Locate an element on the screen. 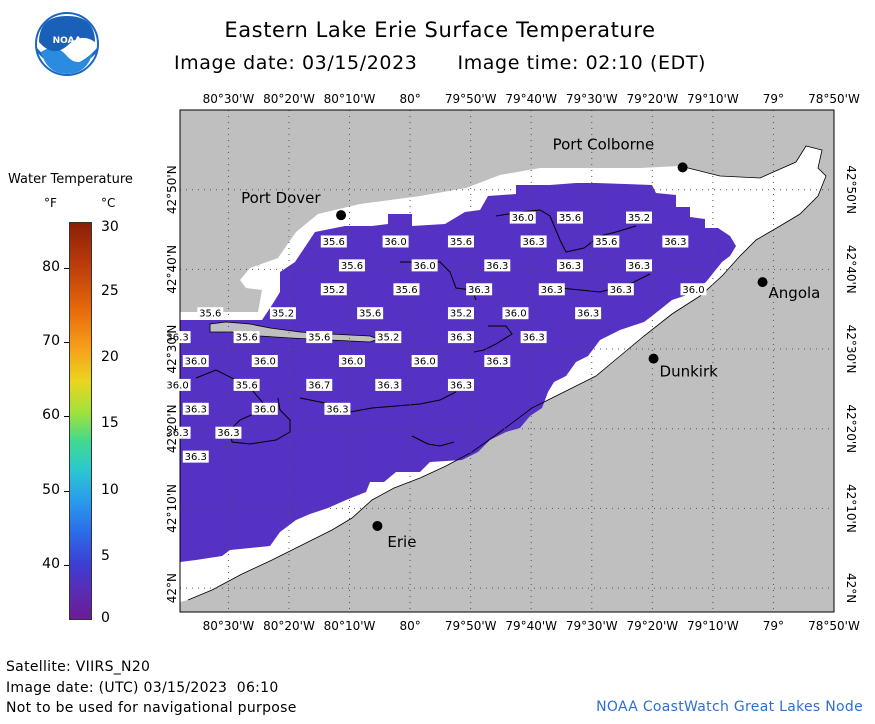 The height and width of the screenshot is (724, 875). temperature-value: 35.2 is located at coordinates (639, 218).